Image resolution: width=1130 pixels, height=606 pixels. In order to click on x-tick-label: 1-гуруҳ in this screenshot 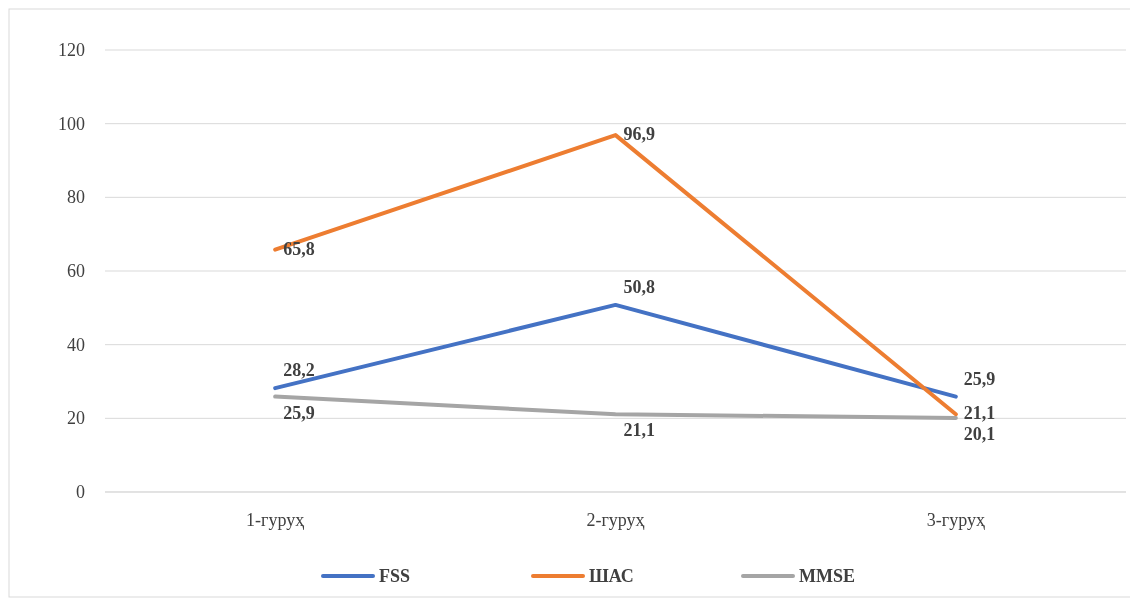, I will do `click(275, 520)`.